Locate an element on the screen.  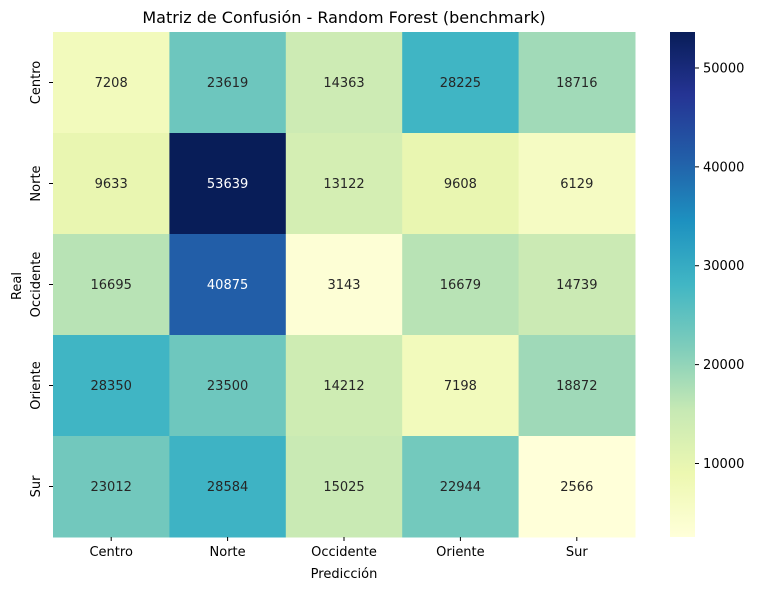
cell-value-label: 9633 is located at coordinates (111, 184).